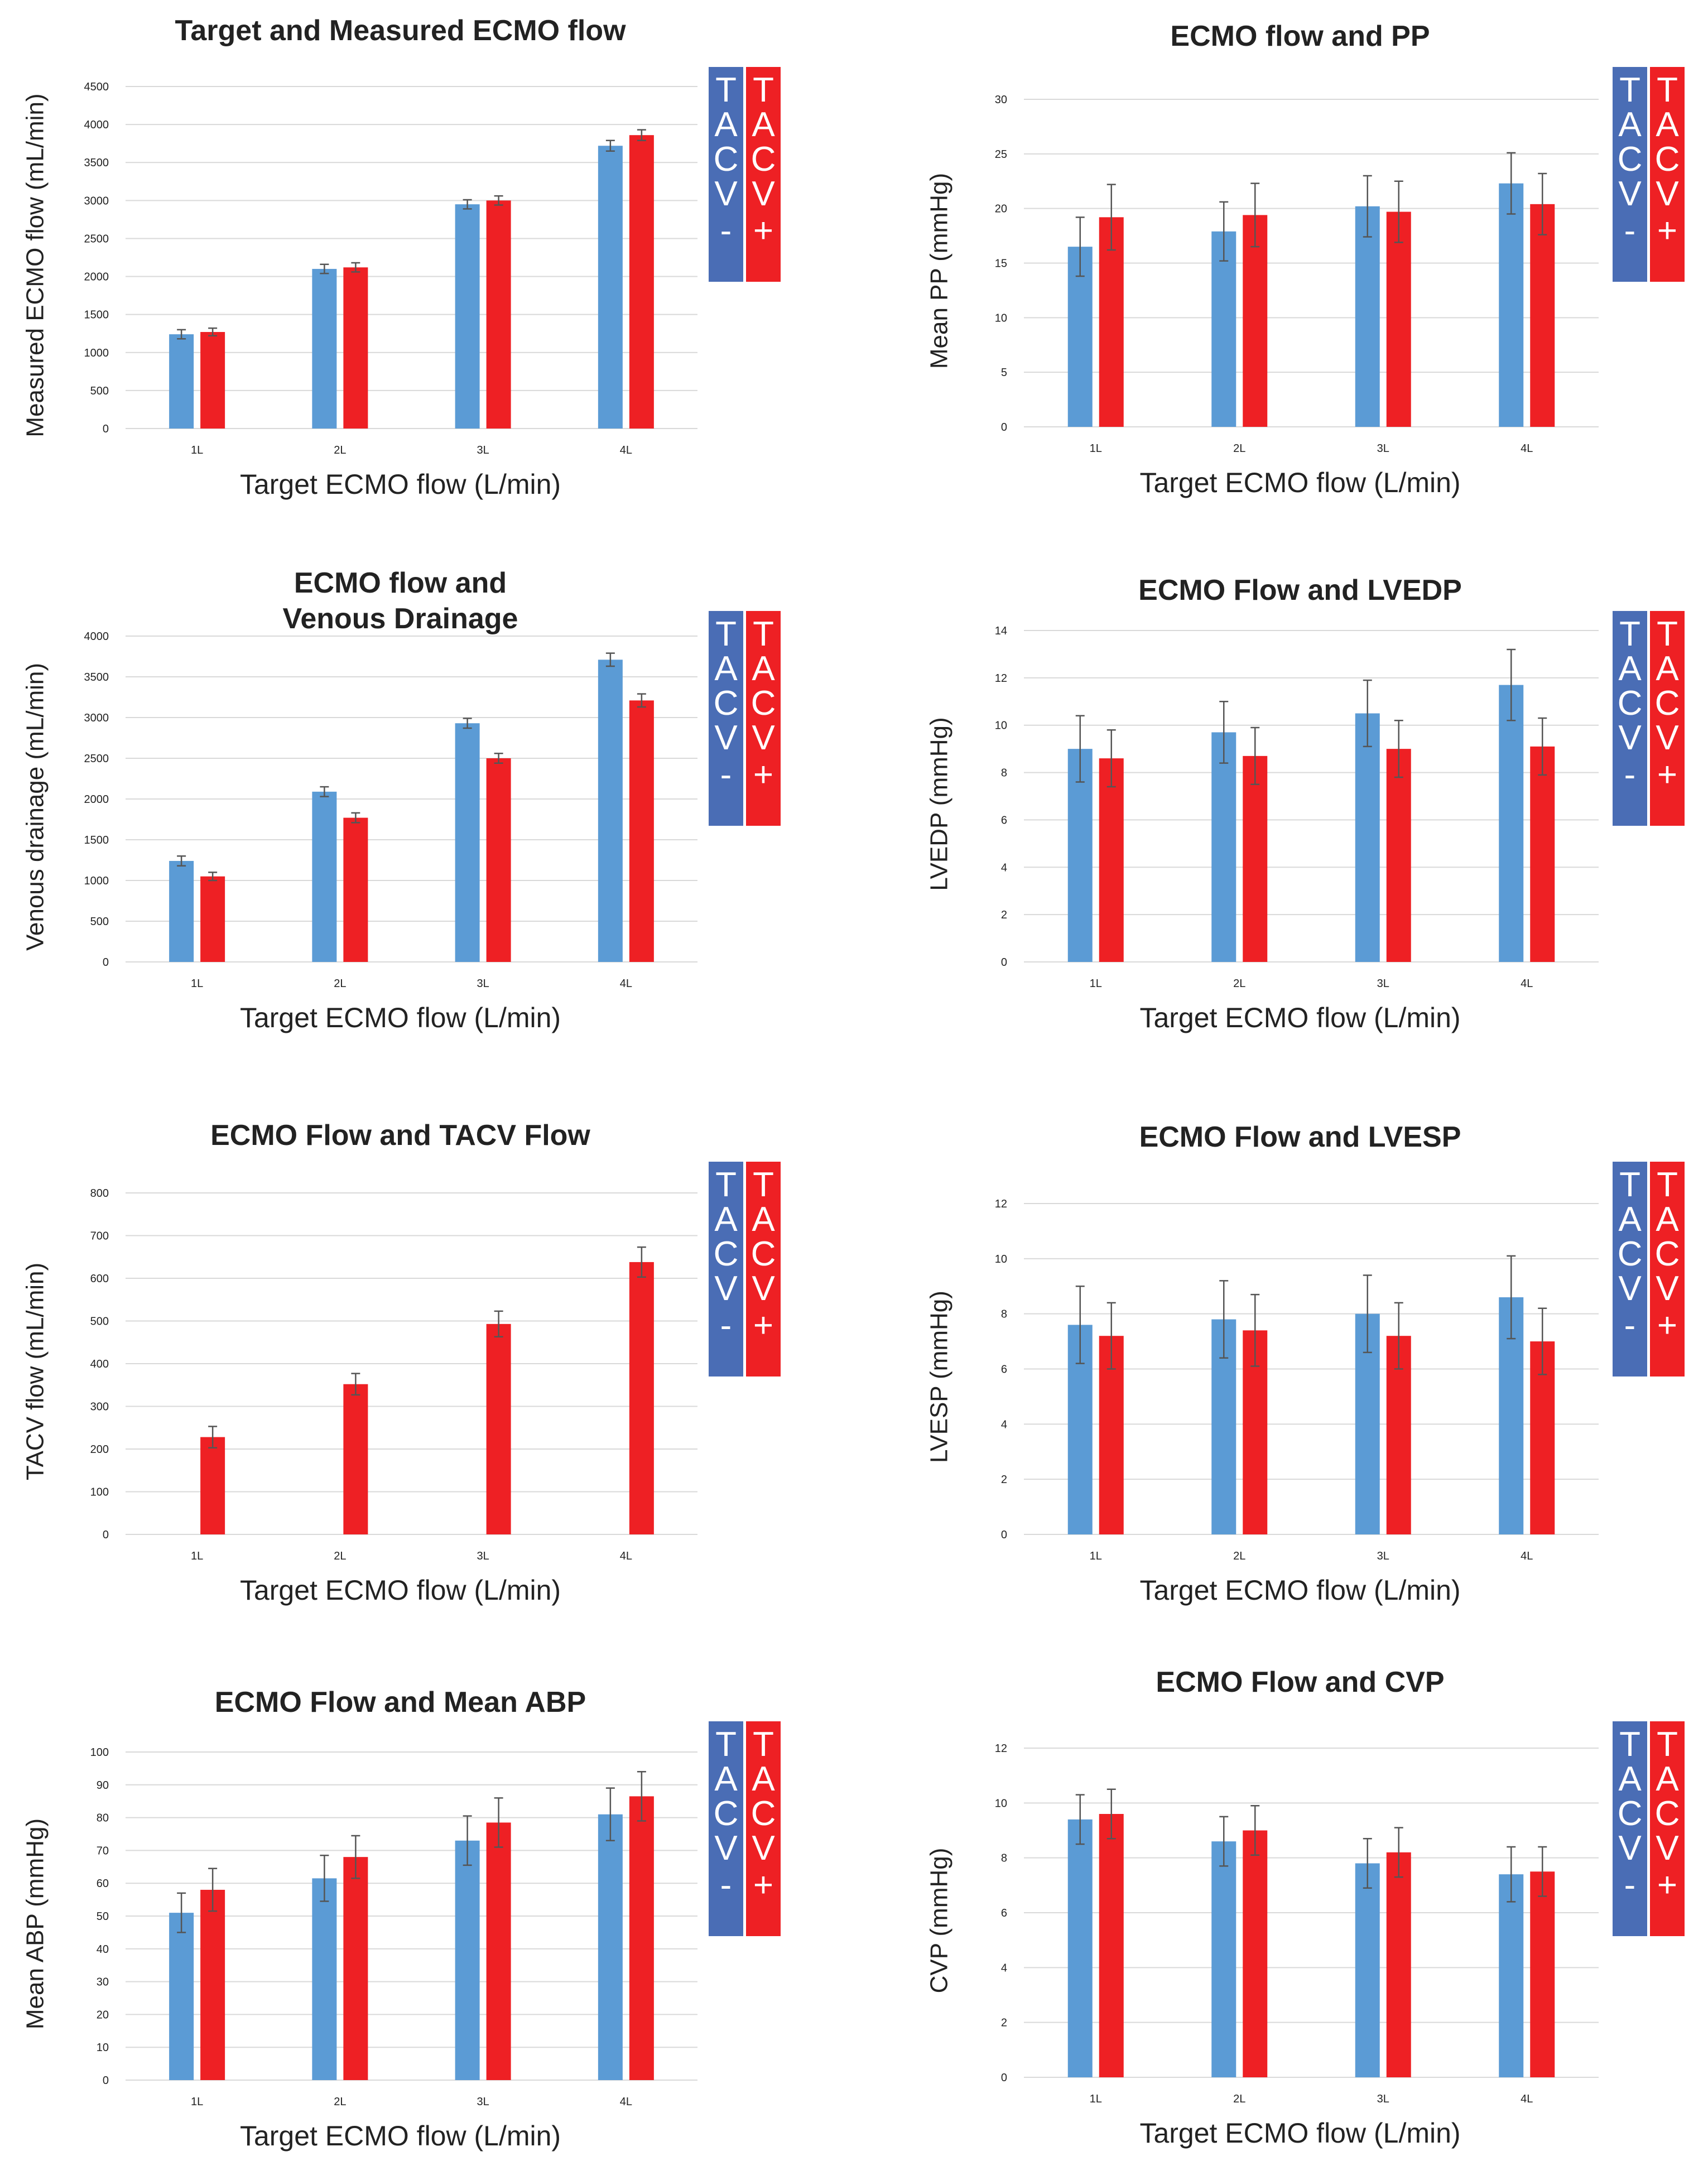 Image resolution: width=1708 pixels, height=2161 pixels. What do you see at coordinates (1004, 1913) in the screenshot?
I see `y-tick-label: 6` at bounding box center [1004, 1913].